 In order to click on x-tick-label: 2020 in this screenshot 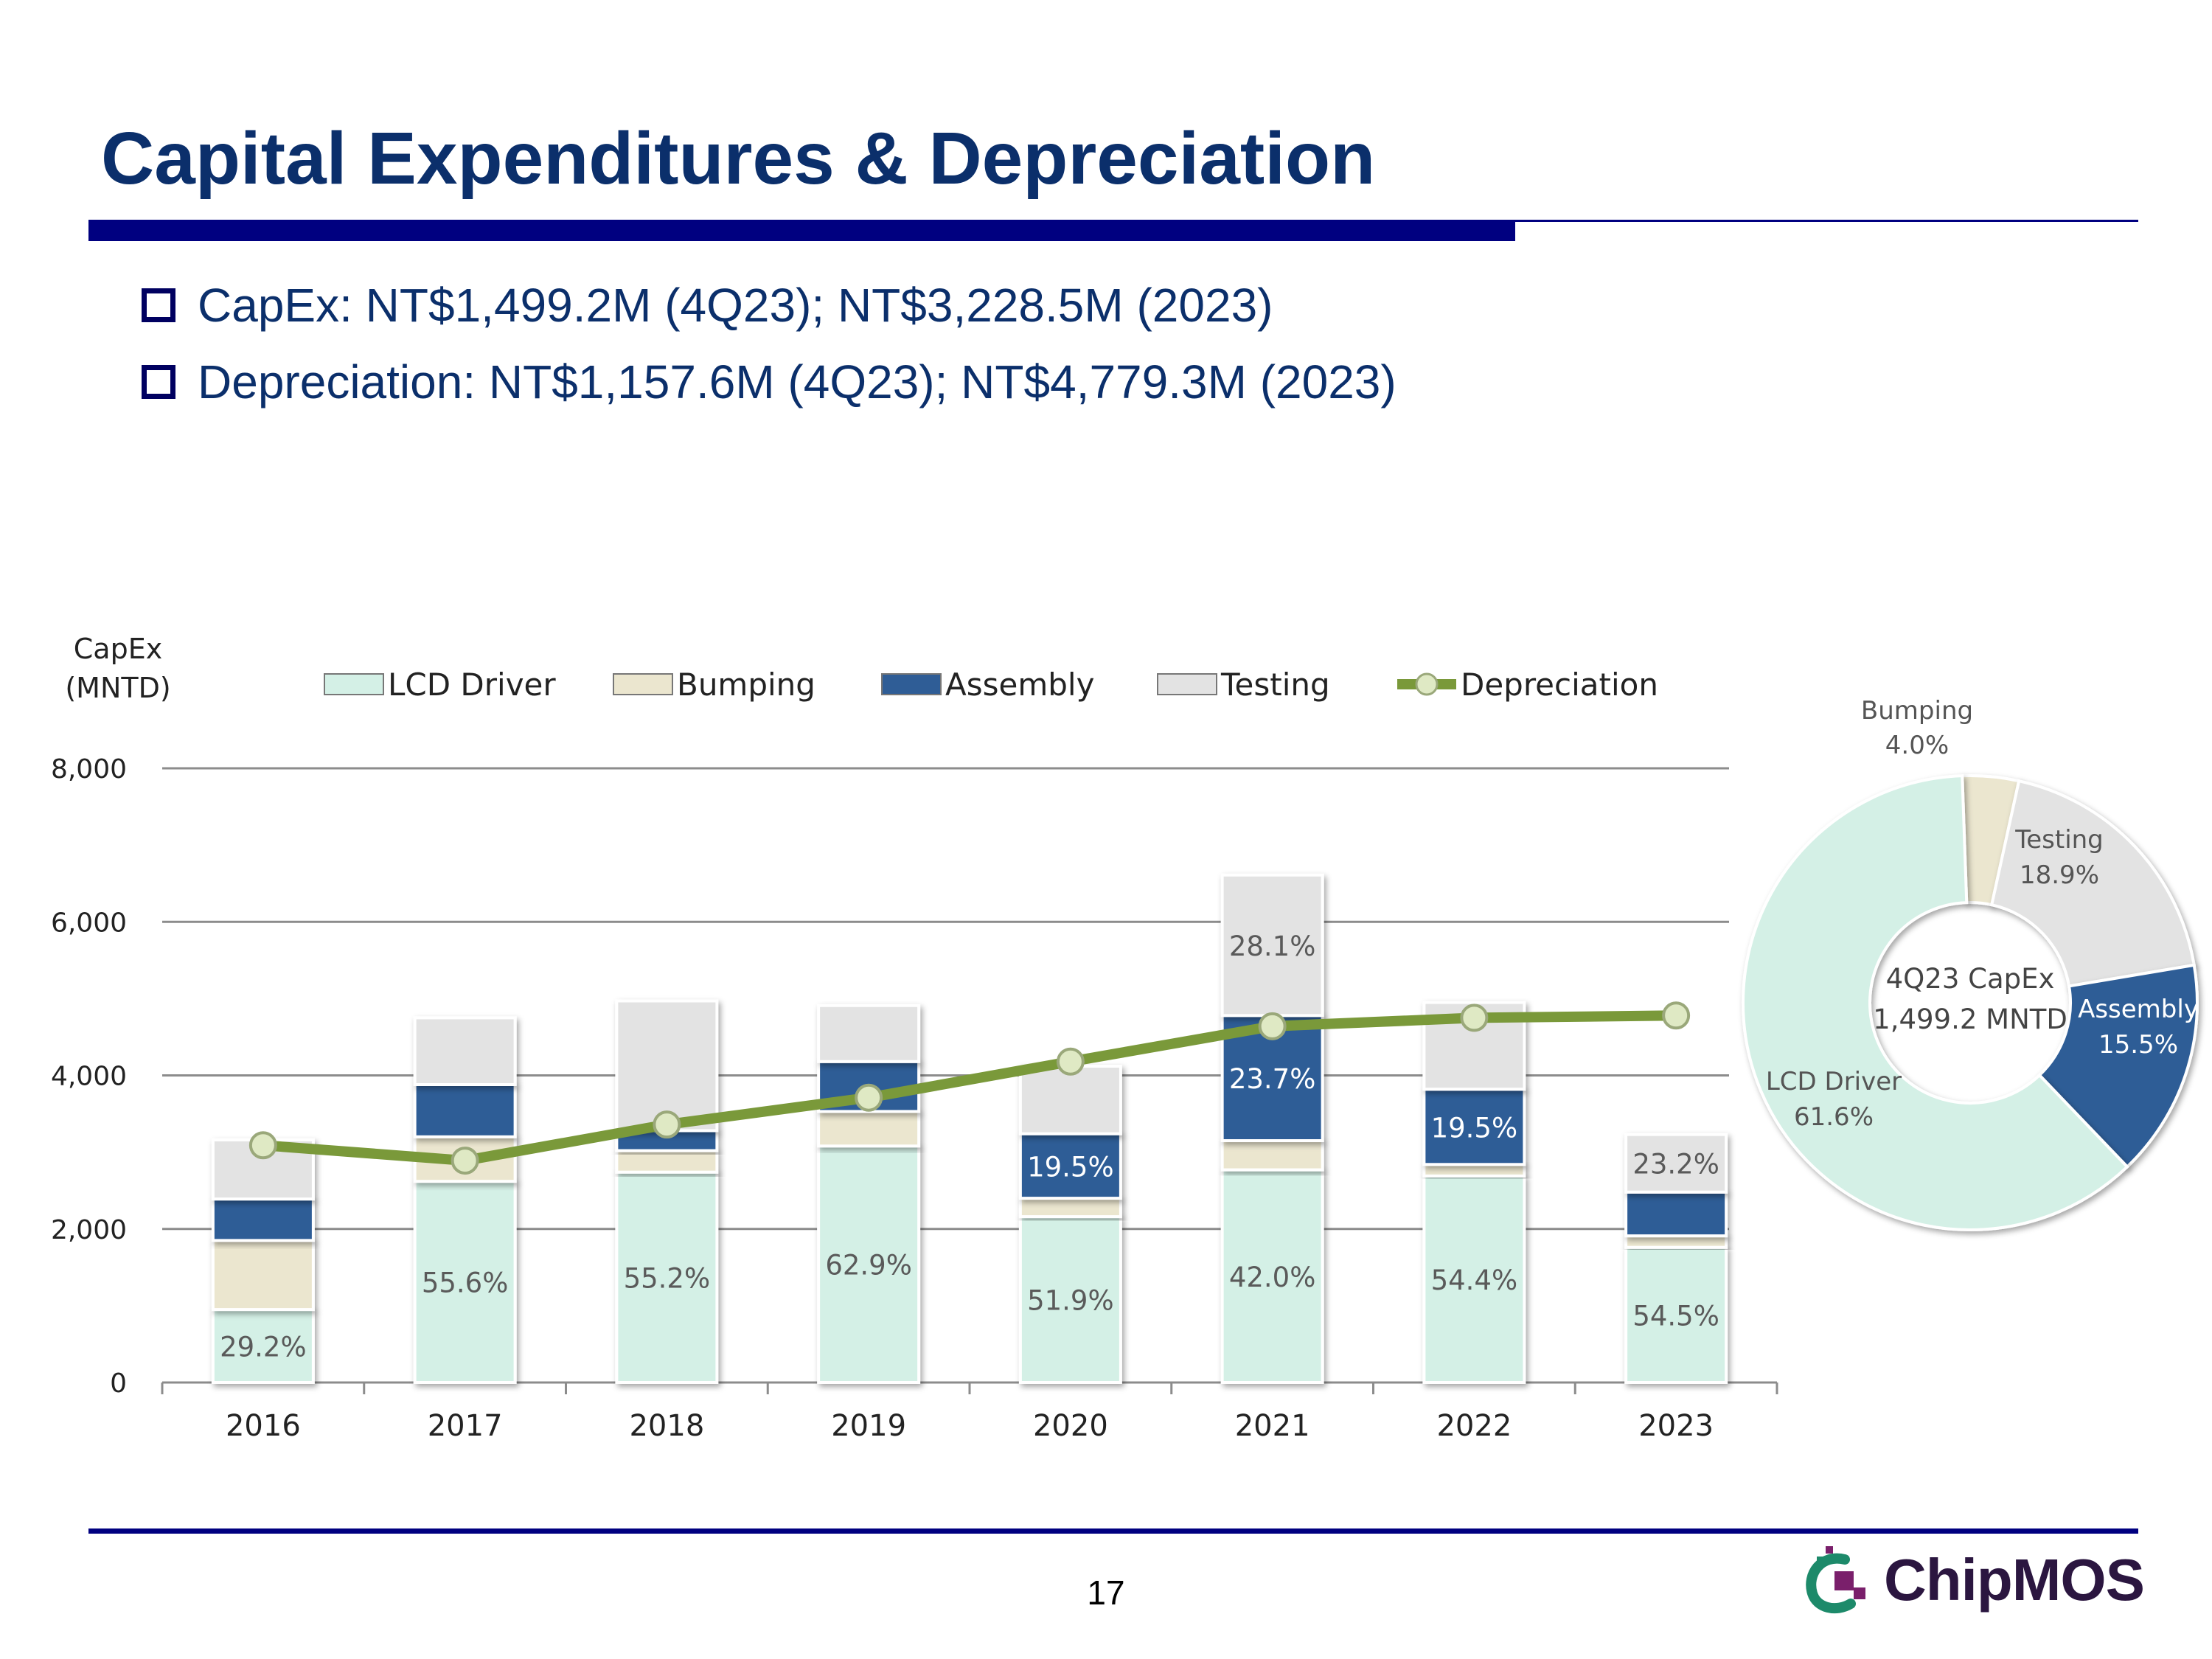, I will do `click(1070, 1426)`.